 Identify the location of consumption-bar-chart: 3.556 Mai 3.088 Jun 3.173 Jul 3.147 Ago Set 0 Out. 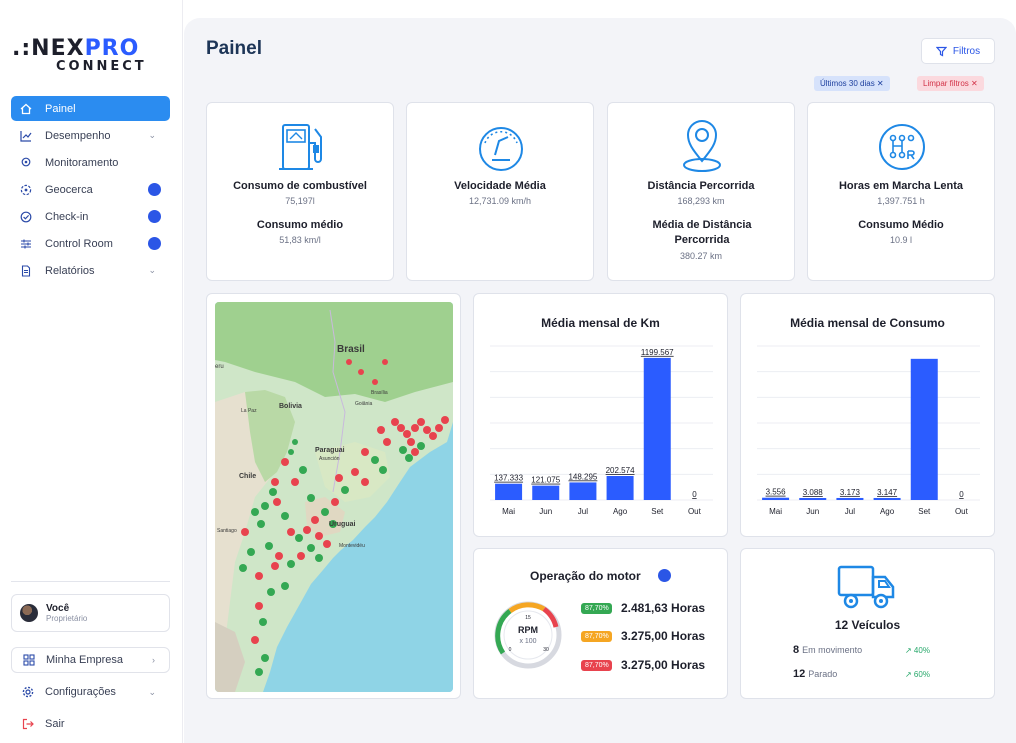
(868, 430).